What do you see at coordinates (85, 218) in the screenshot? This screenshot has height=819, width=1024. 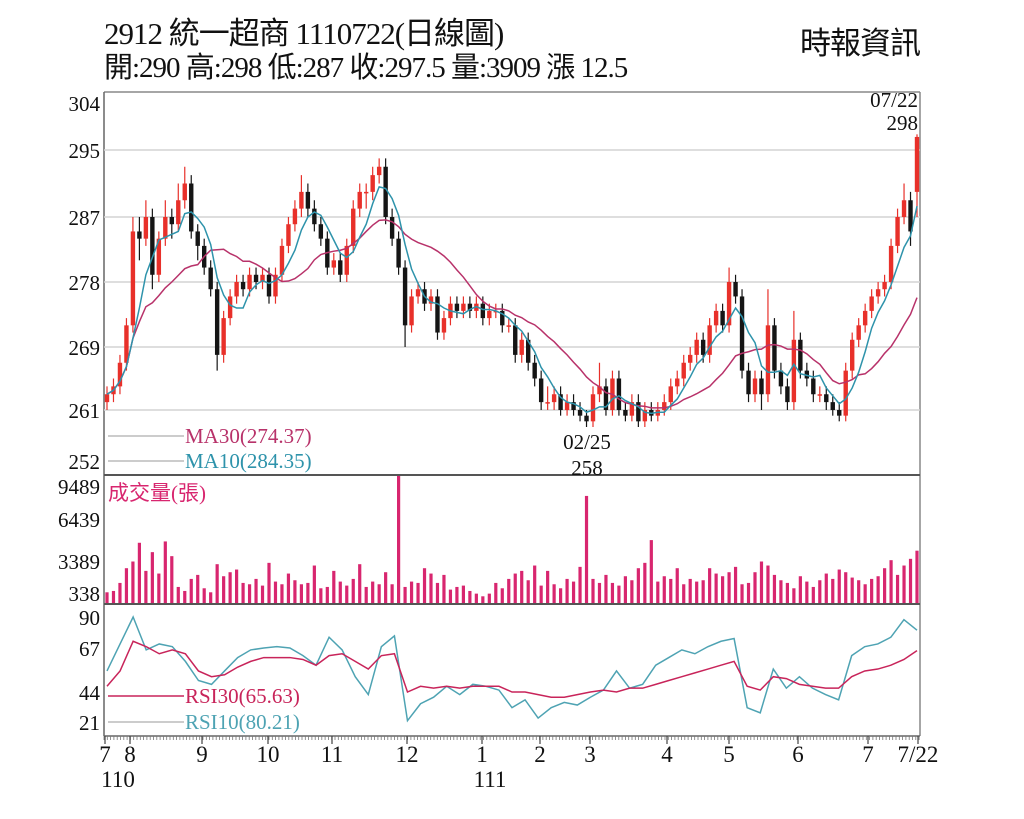 I see `price-tick-label: 287` at bounding box center [85, 218].